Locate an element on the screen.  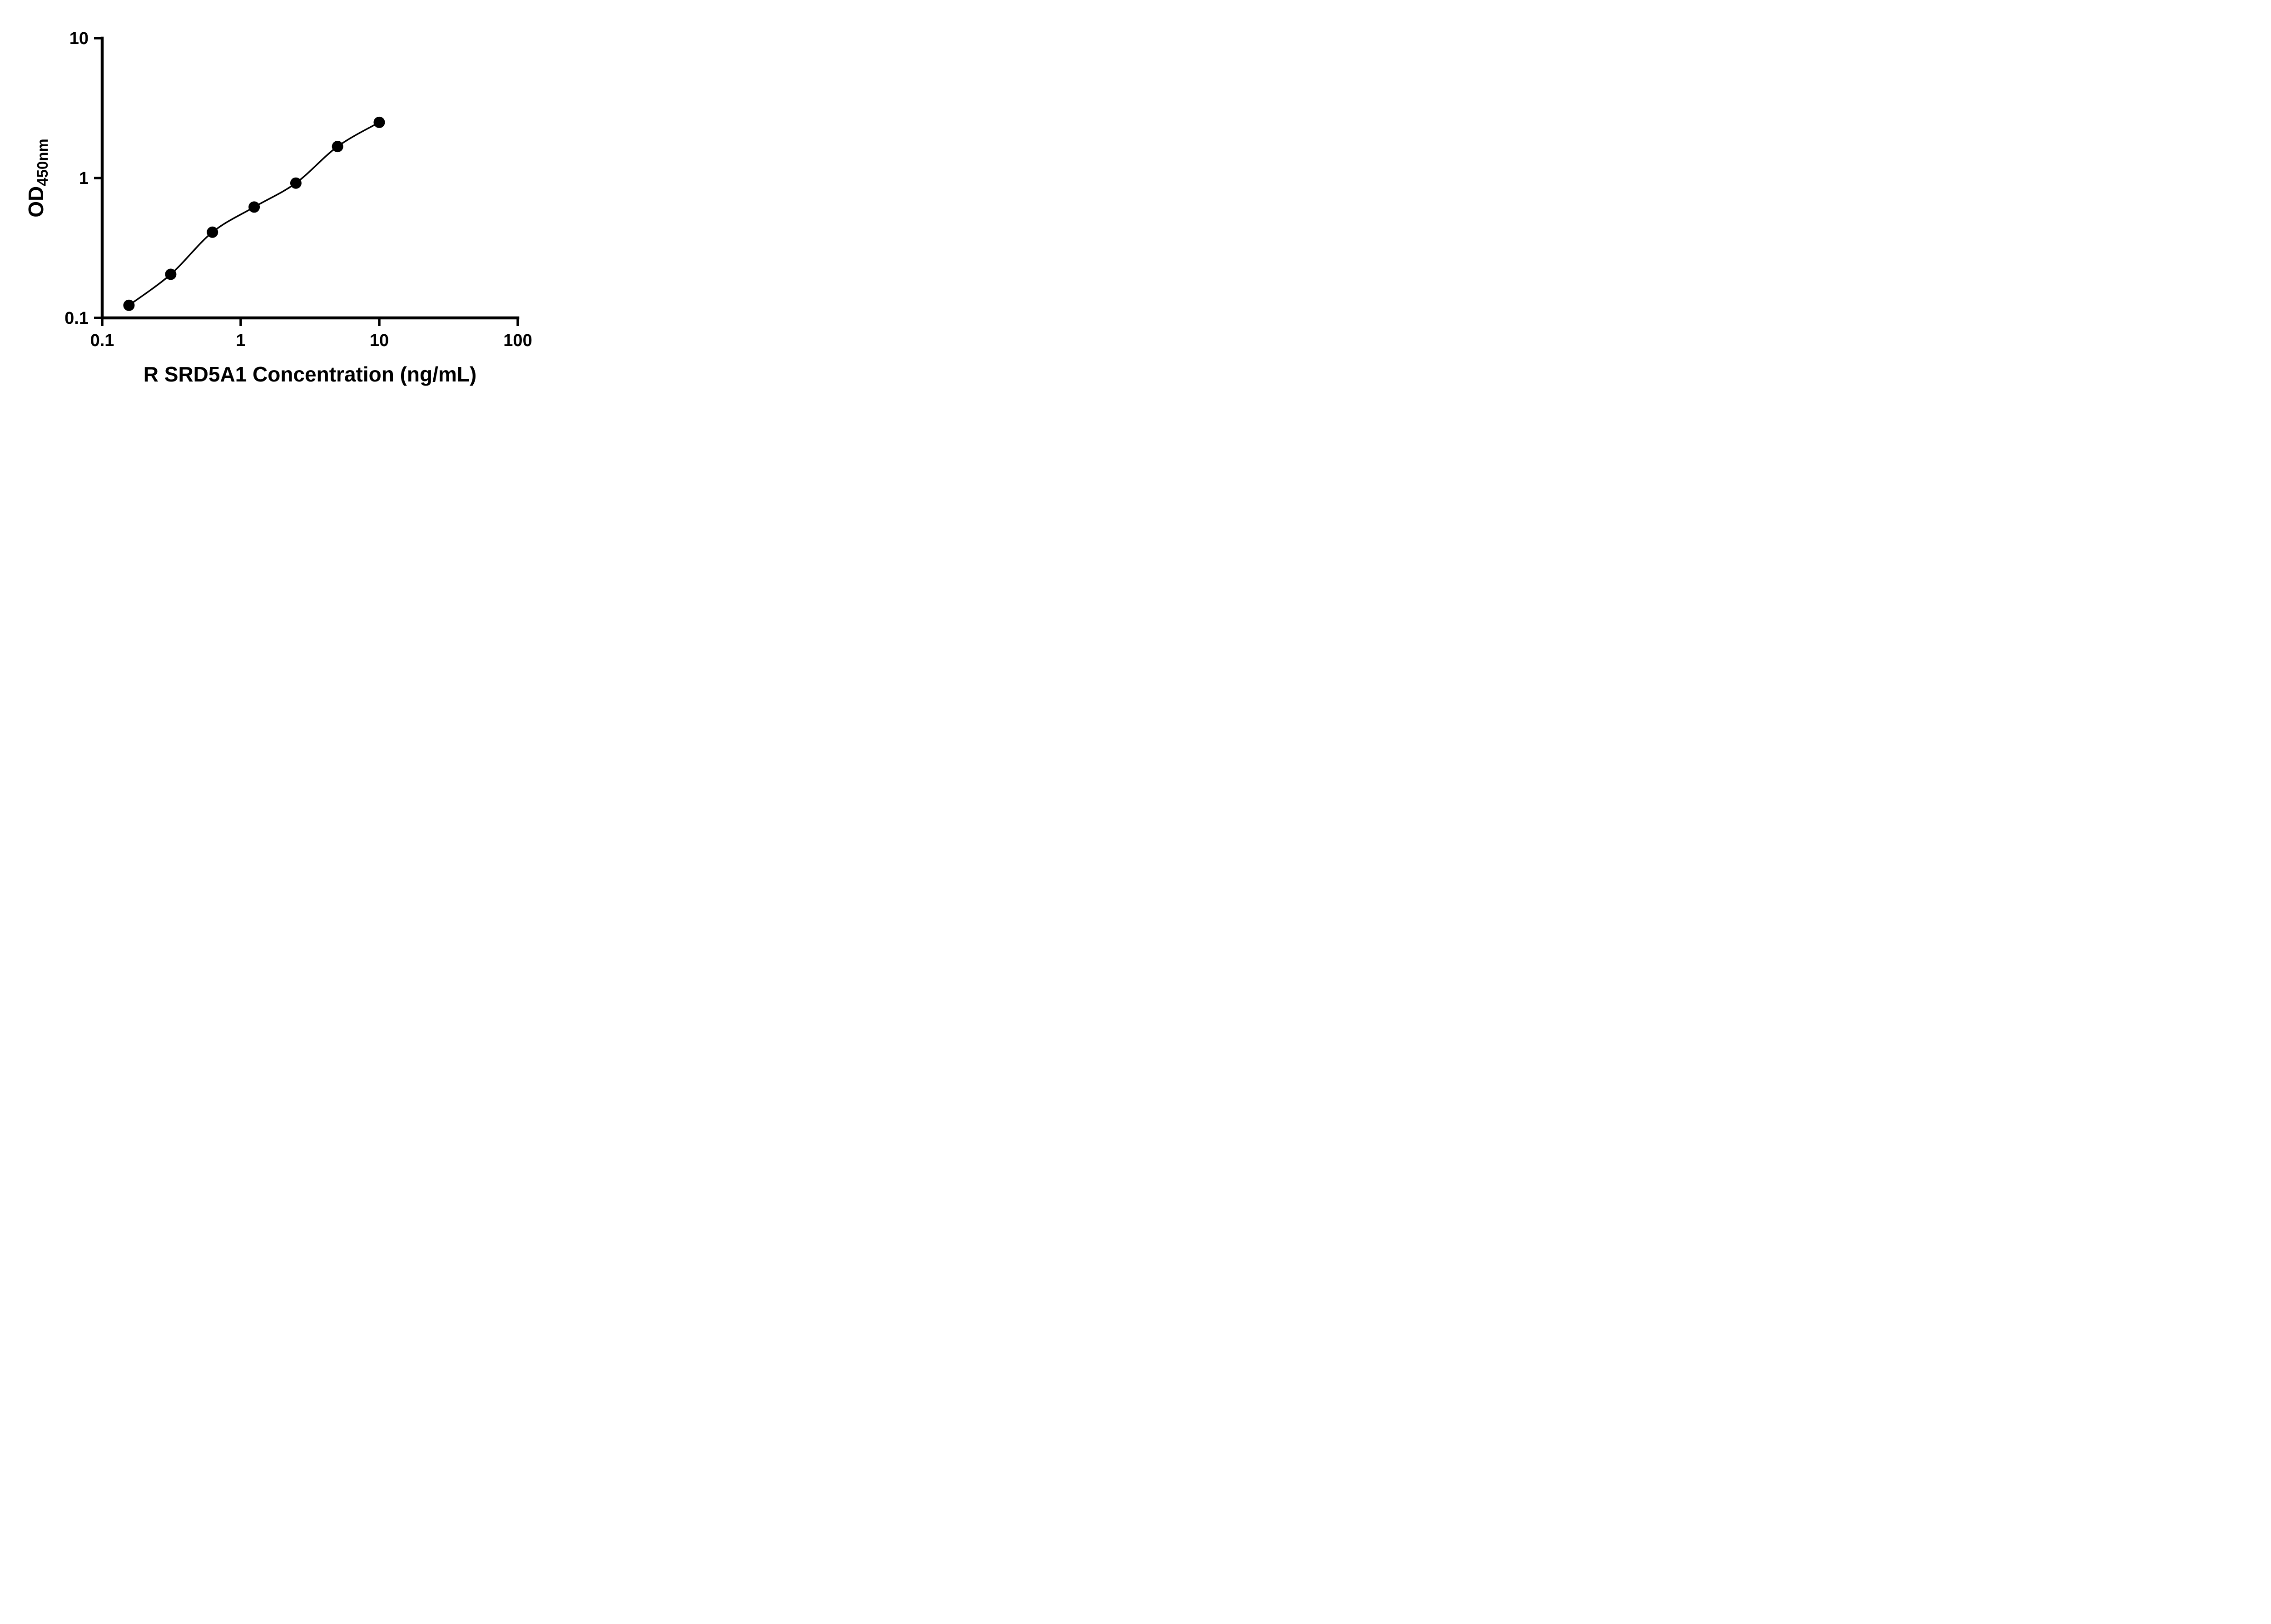
y-tick-label: 1 is located at coordinates (84, 178).